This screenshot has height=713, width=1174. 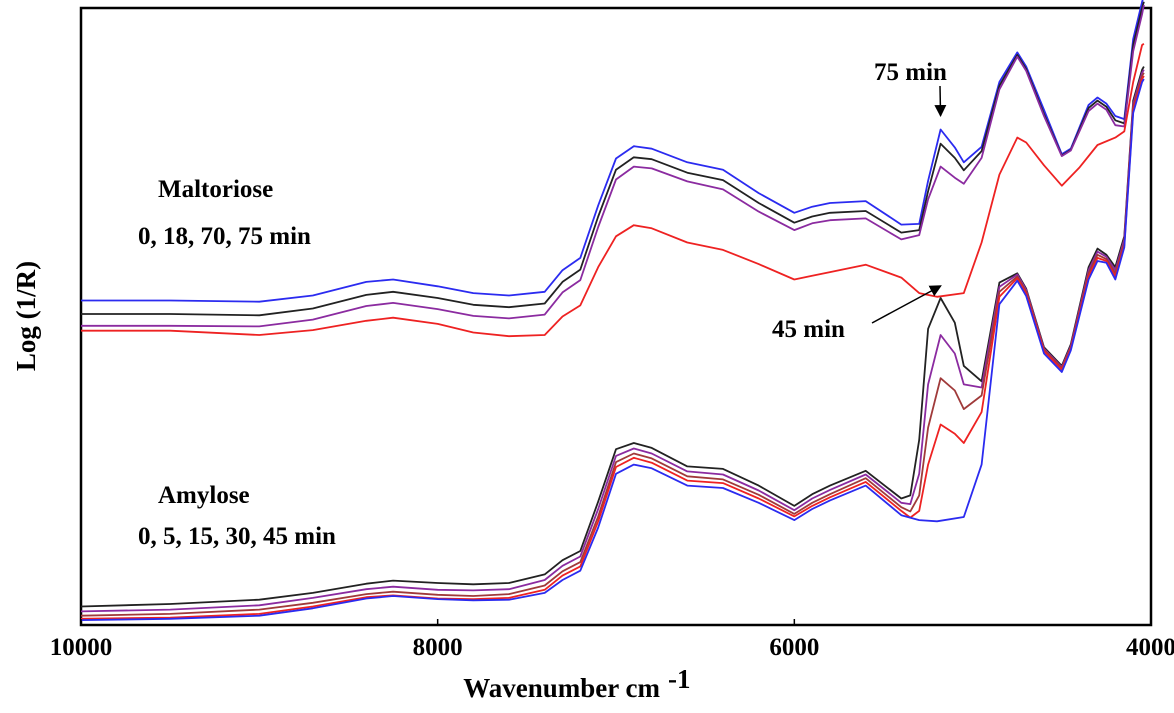 What do you see at coordinates (794, 647) in the screenshot?
I see `x-tick-label: 6000` at bounding box center [794, 647].